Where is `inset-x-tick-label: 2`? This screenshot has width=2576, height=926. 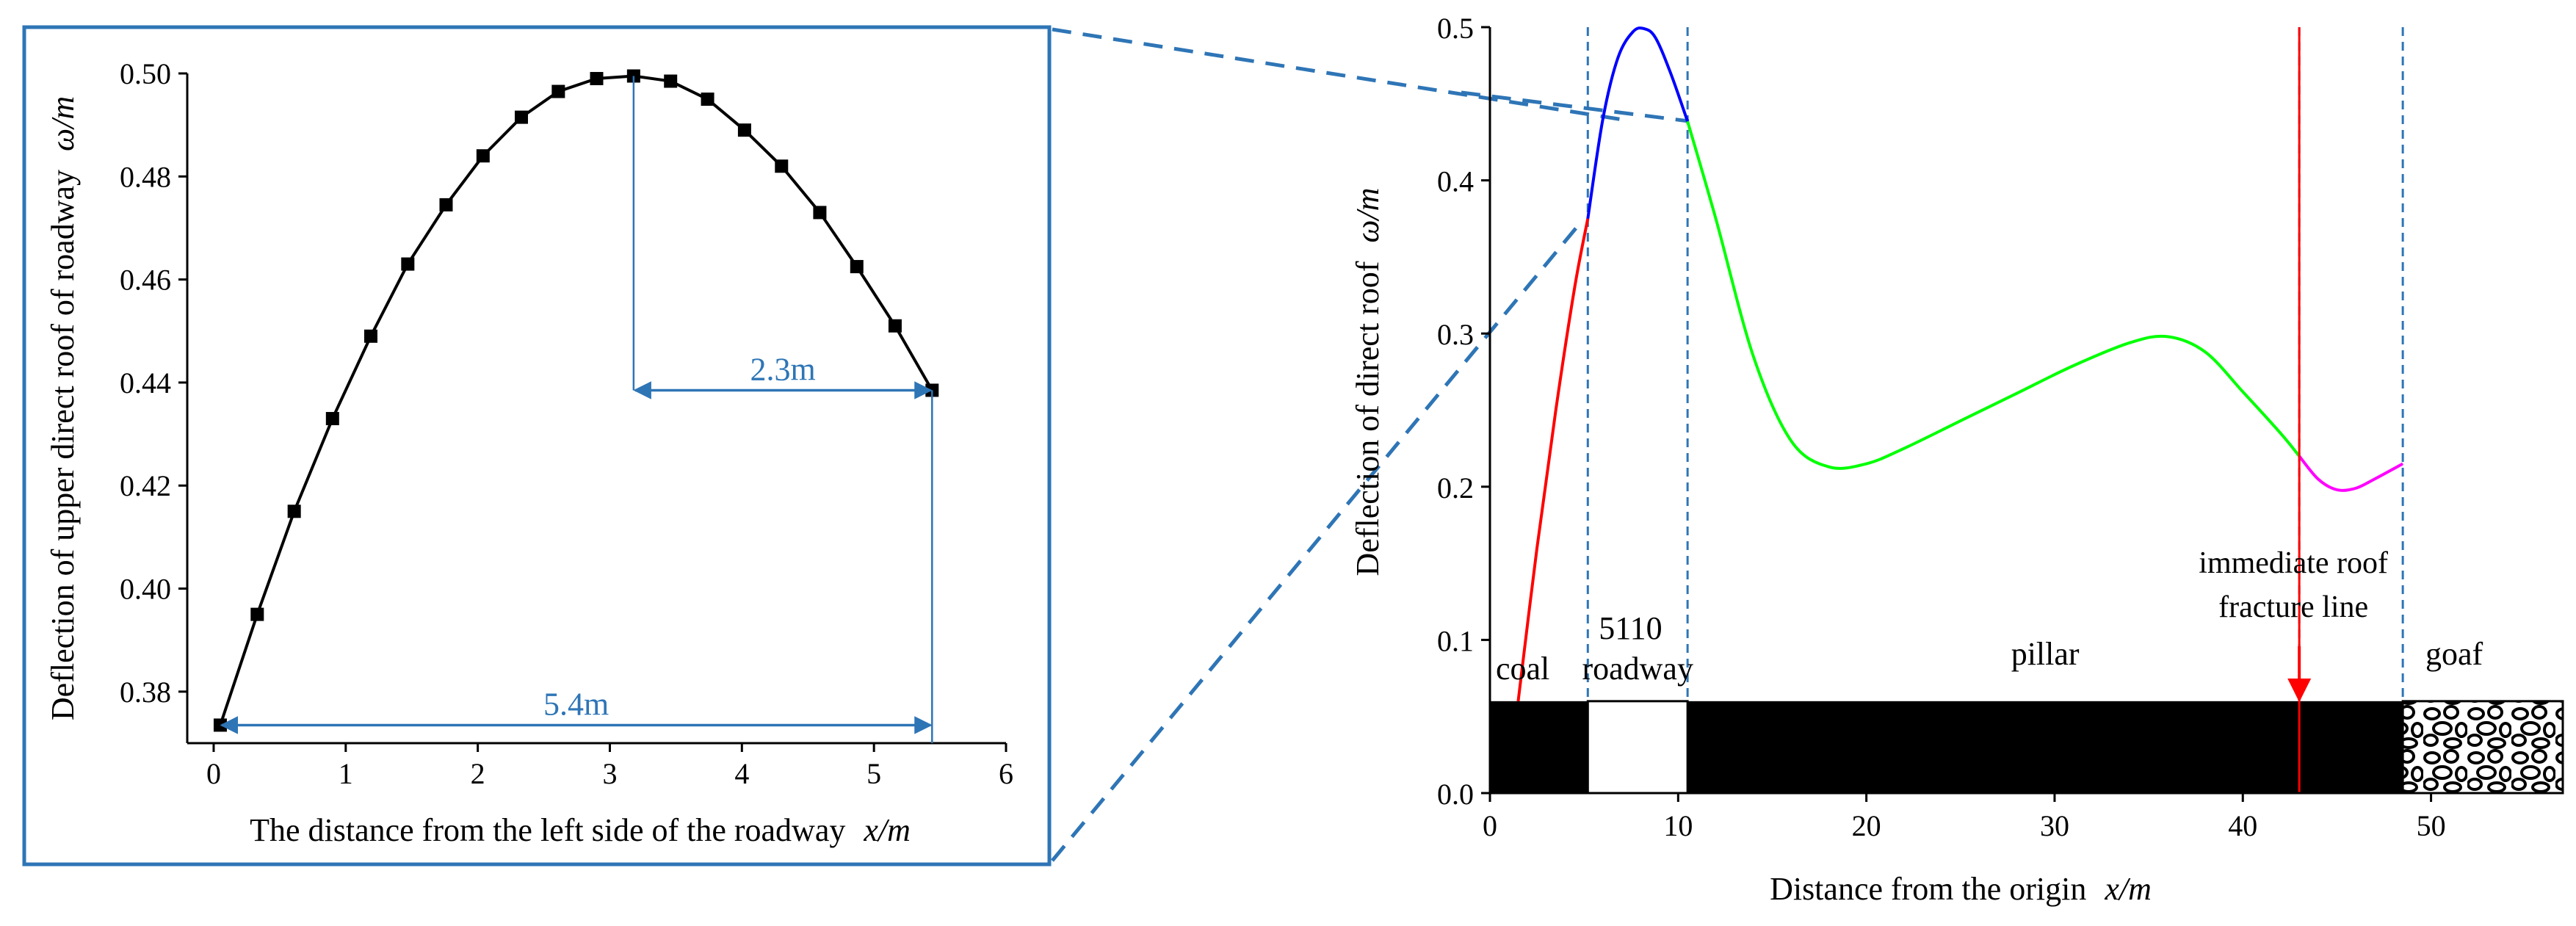
inset-x-tick-label: 2 is located at coordinates (478, 773).